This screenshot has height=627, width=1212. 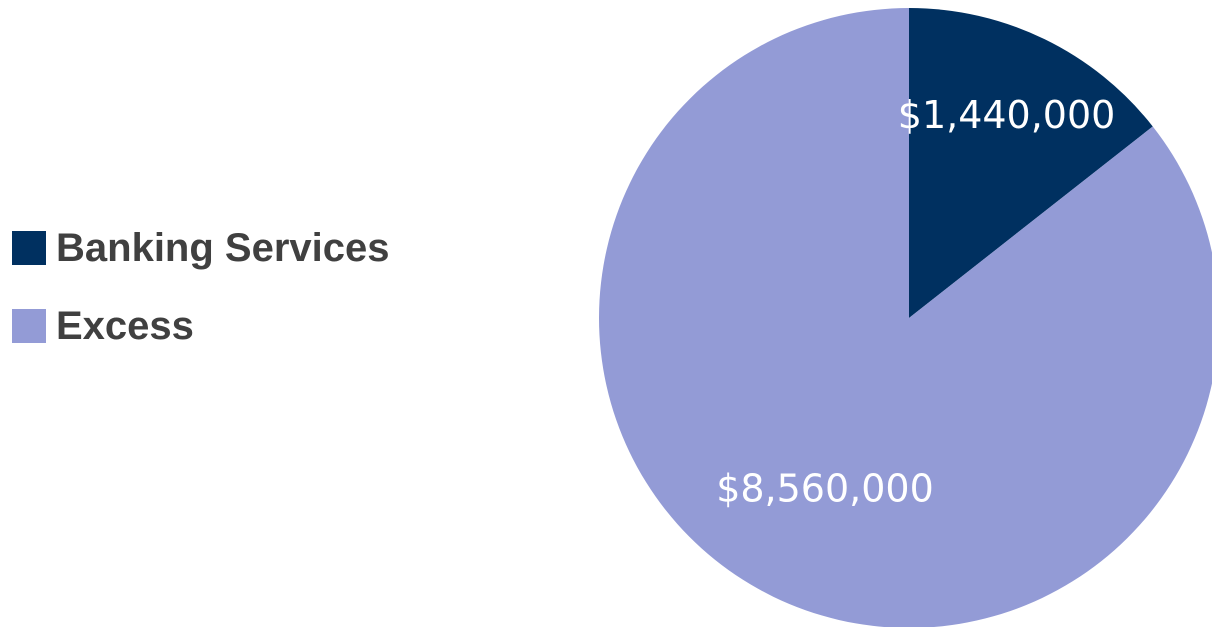 What do you see at coordinates (29, 326) in the screenshot?
I see `legend-swatch-excess` at bounding box center [29, 326].